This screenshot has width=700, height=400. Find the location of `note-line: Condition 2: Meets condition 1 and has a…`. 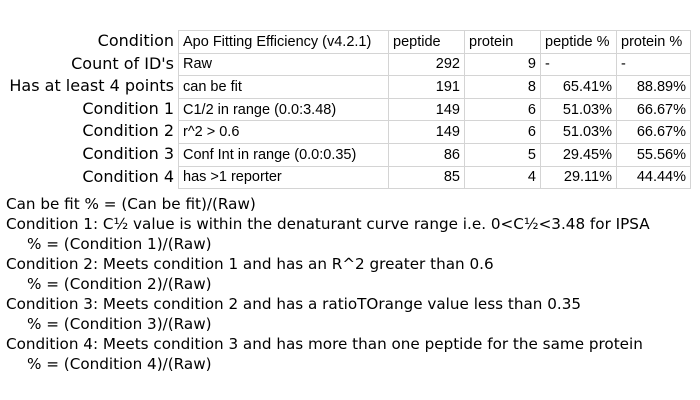

note-line: Condition 2: Meets condition 1 and has a… is located at coordinates (250, 264).